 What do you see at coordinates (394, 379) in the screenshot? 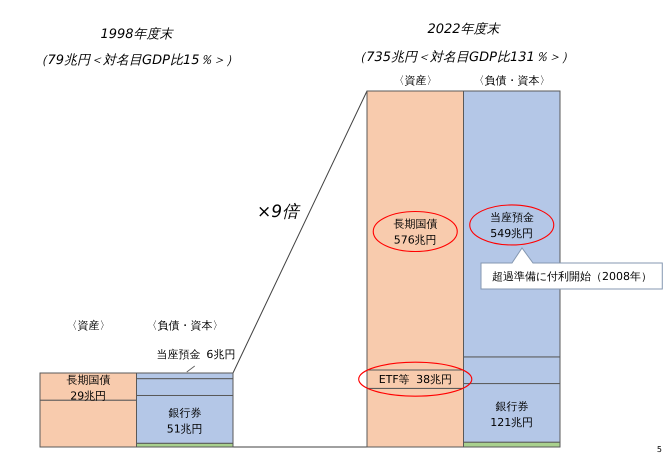
I see `series-label: ETF等` at bounding box center [394, 379].